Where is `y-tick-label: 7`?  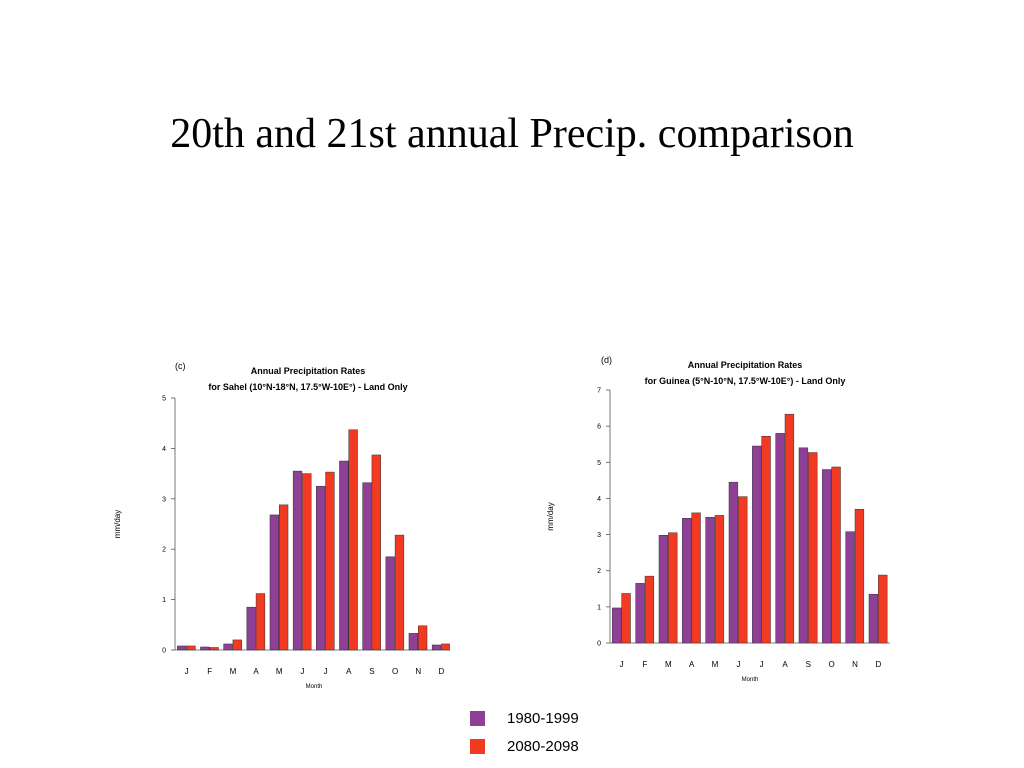 y-tick-label: 7 is located at coordinates (599, 391).